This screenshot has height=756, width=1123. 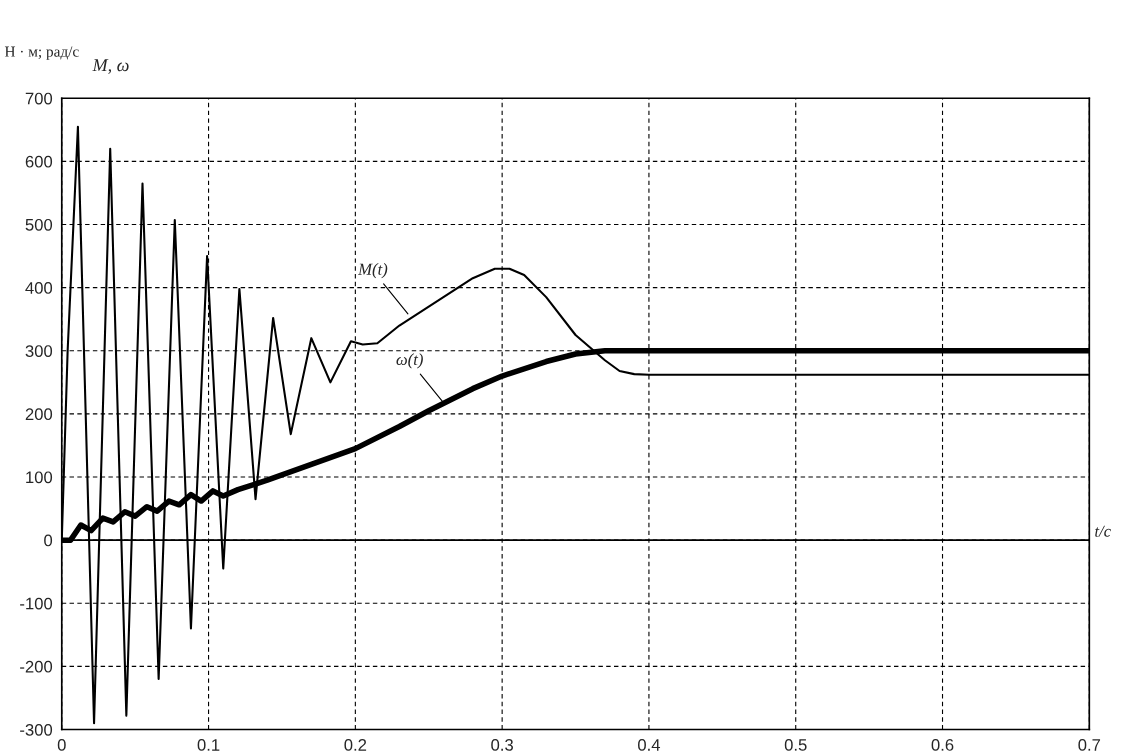 What do you see at coordinates (1103, 531) in the screenshot?
I see `x-axis-title: t/с` at bounding box center [1103, 531].